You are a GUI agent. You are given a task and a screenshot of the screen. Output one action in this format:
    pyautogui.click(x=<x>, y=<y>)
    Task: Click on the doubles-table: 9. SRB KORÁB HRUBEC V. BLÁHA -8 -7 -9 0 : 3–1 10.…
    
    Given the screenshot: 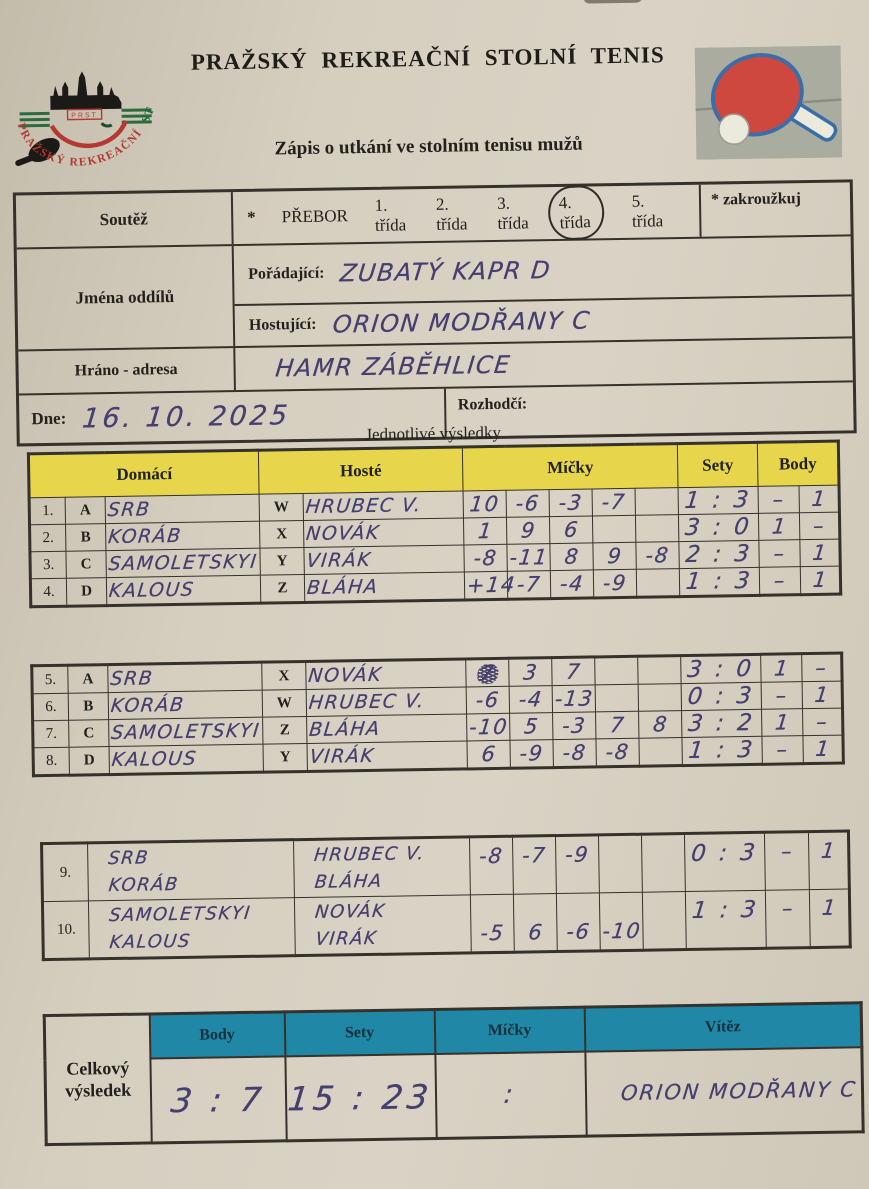 What is the action you would take?
    pyautogui.click(x=446, y=895)
    